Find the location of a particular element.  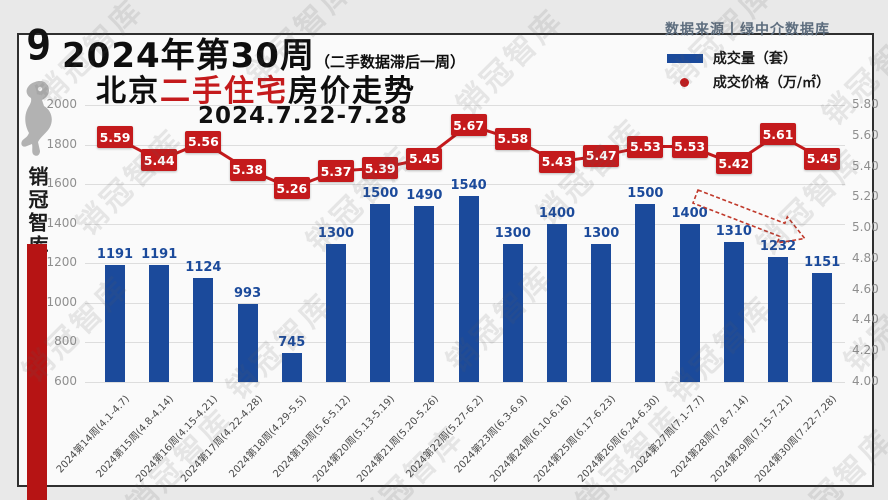

y-axis-tick-right: 5.40 is located at coordinates (865, 165).